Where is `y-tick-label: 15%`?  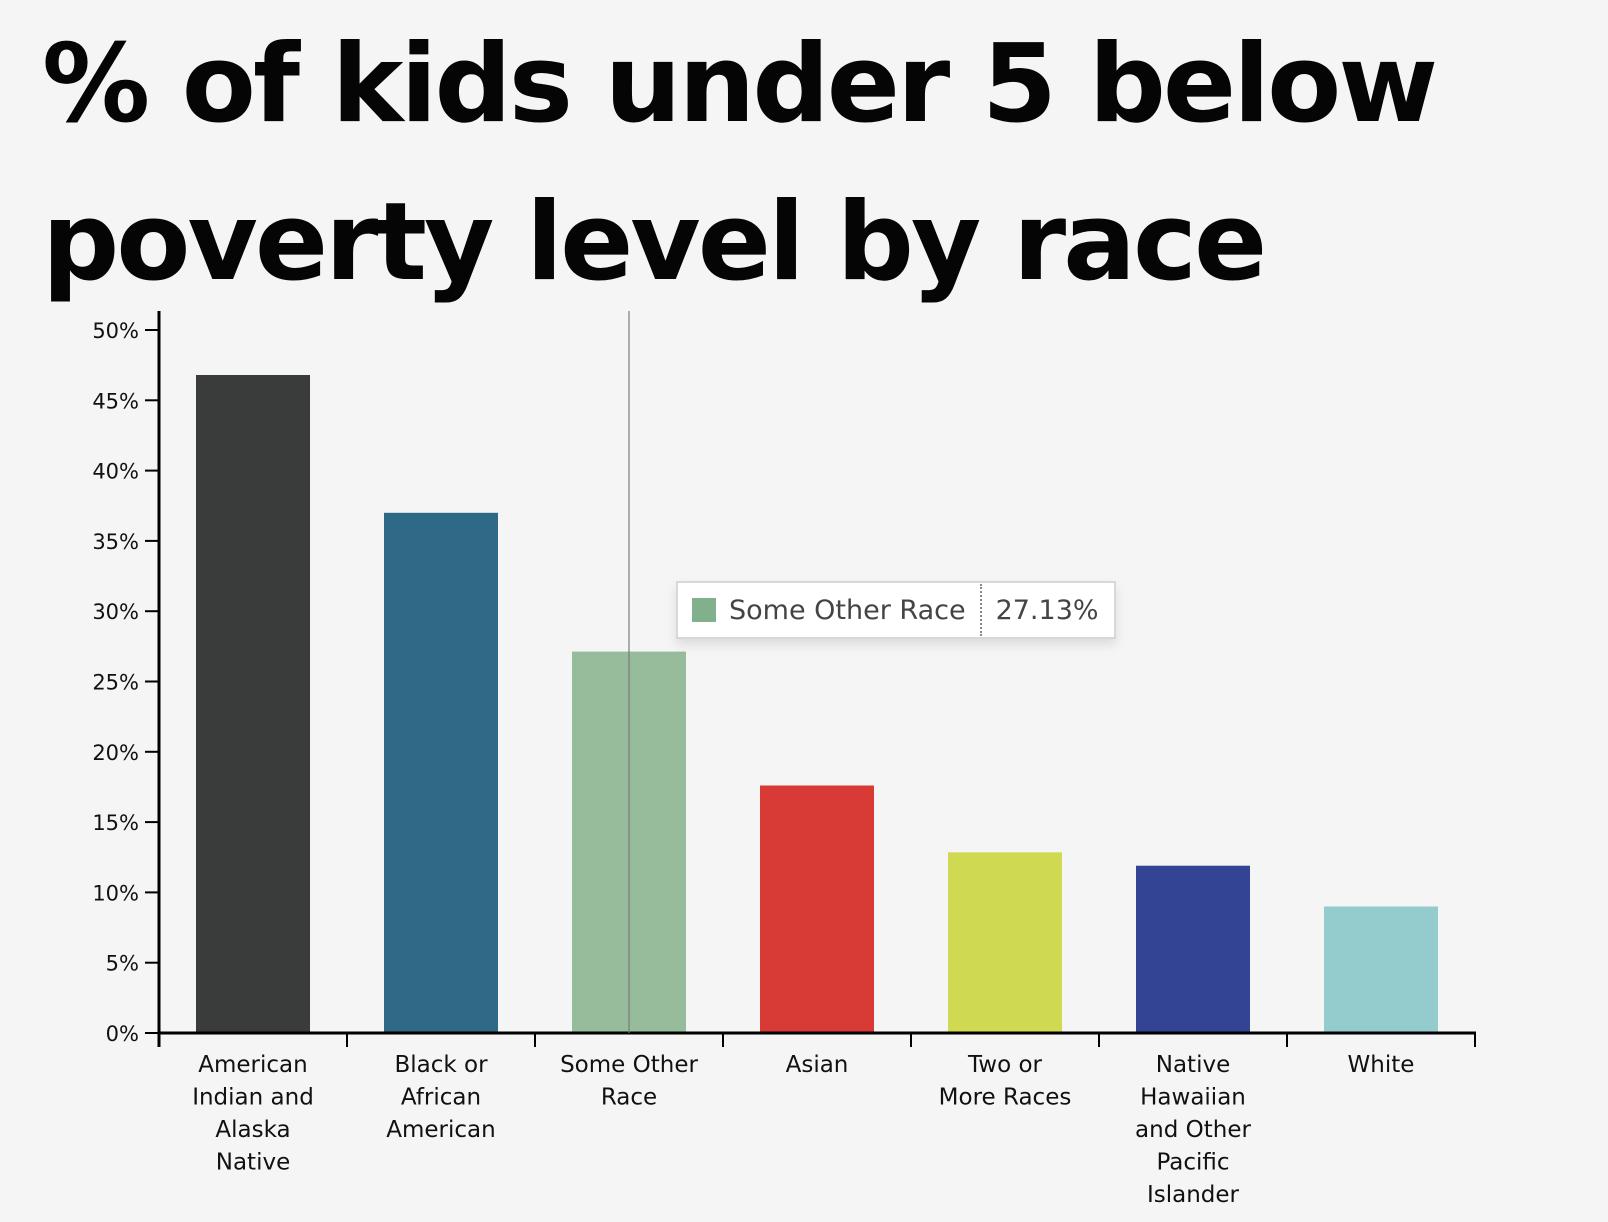 y-tick-label: 15% is located at coordinates (115, 823).